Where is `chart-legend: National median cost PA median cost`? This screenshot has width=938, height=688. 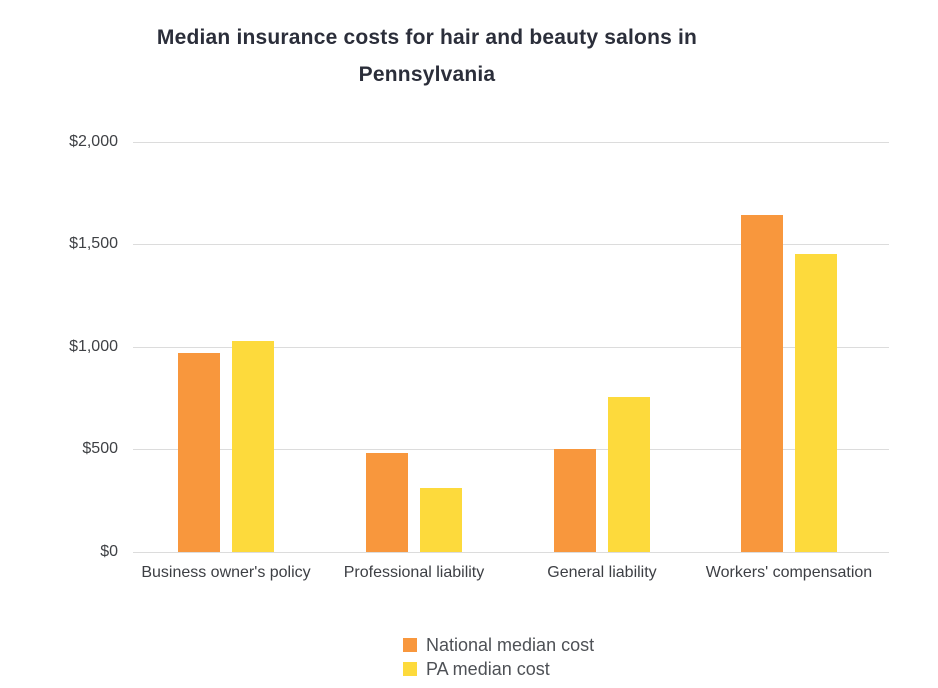
chart-legend: National median cost PA median cost is located at coordinates (498, 657).